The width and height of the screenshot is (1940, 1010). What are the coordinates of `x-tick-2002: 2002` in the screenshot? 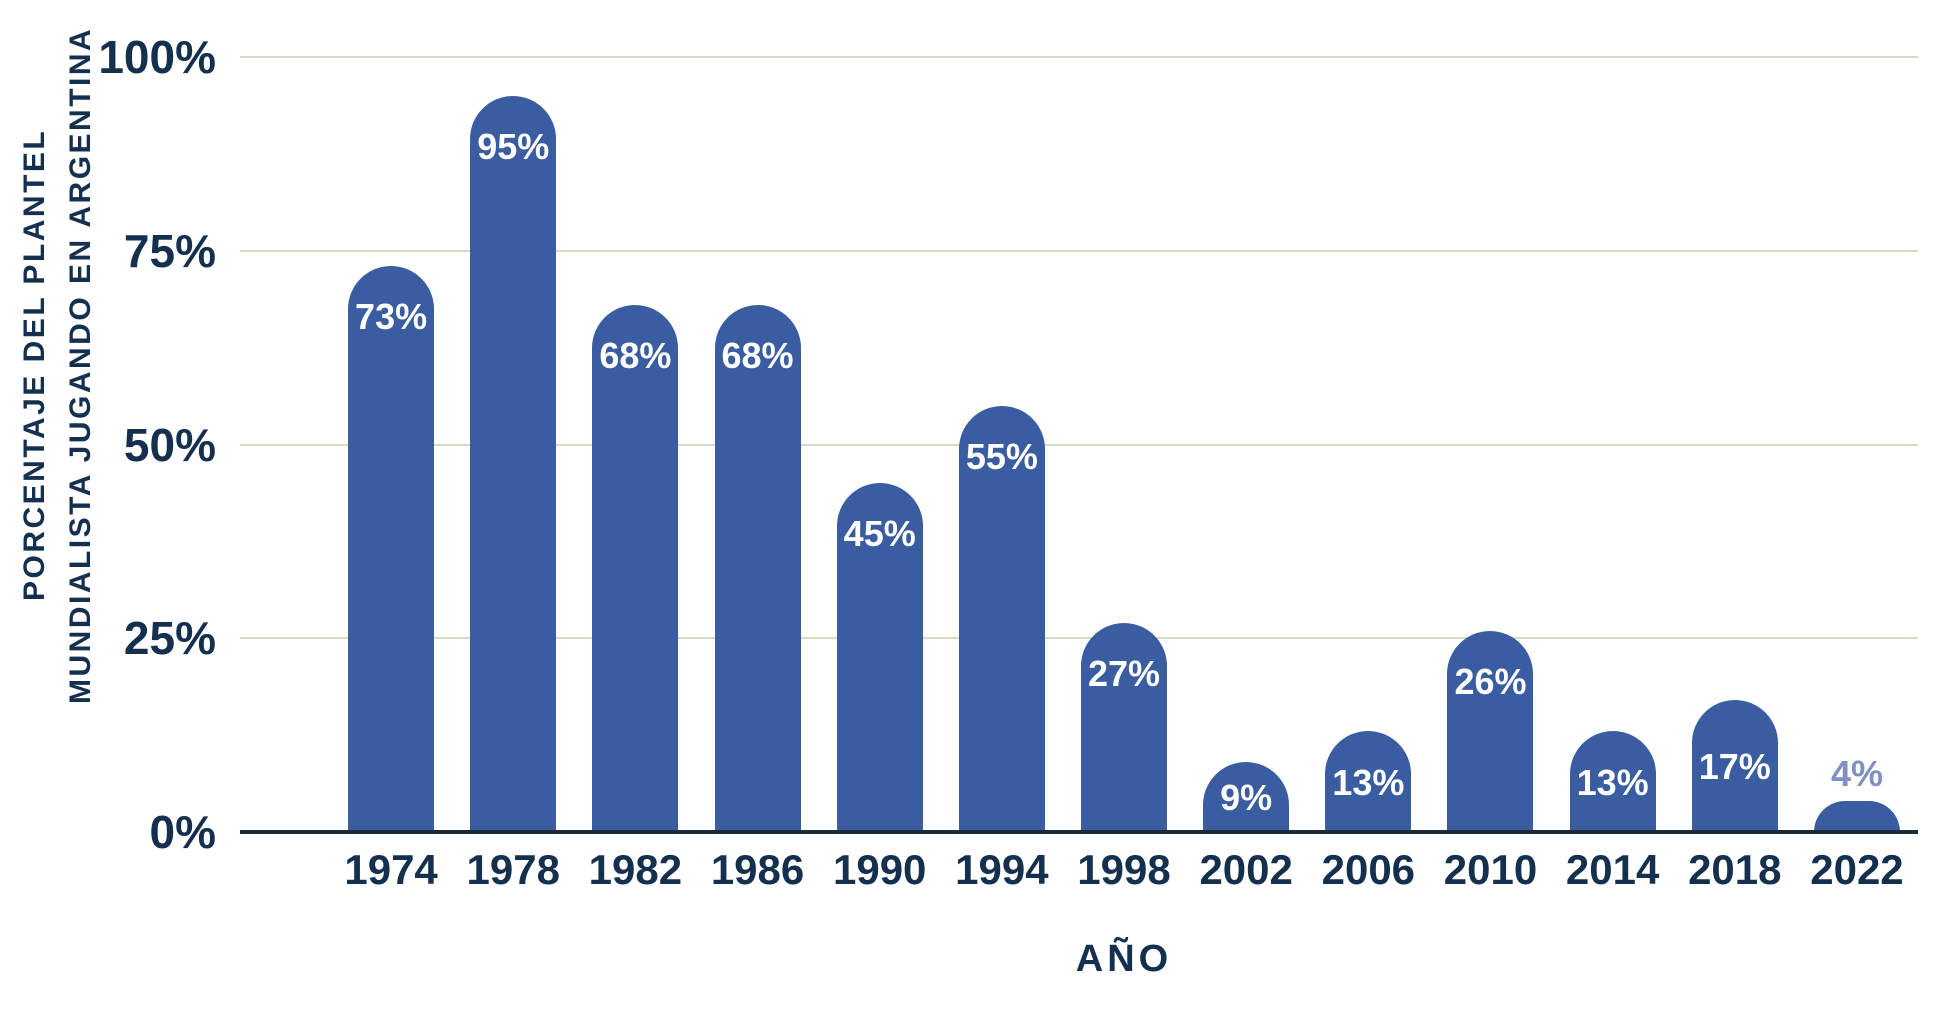 It's located at (1246, 869).